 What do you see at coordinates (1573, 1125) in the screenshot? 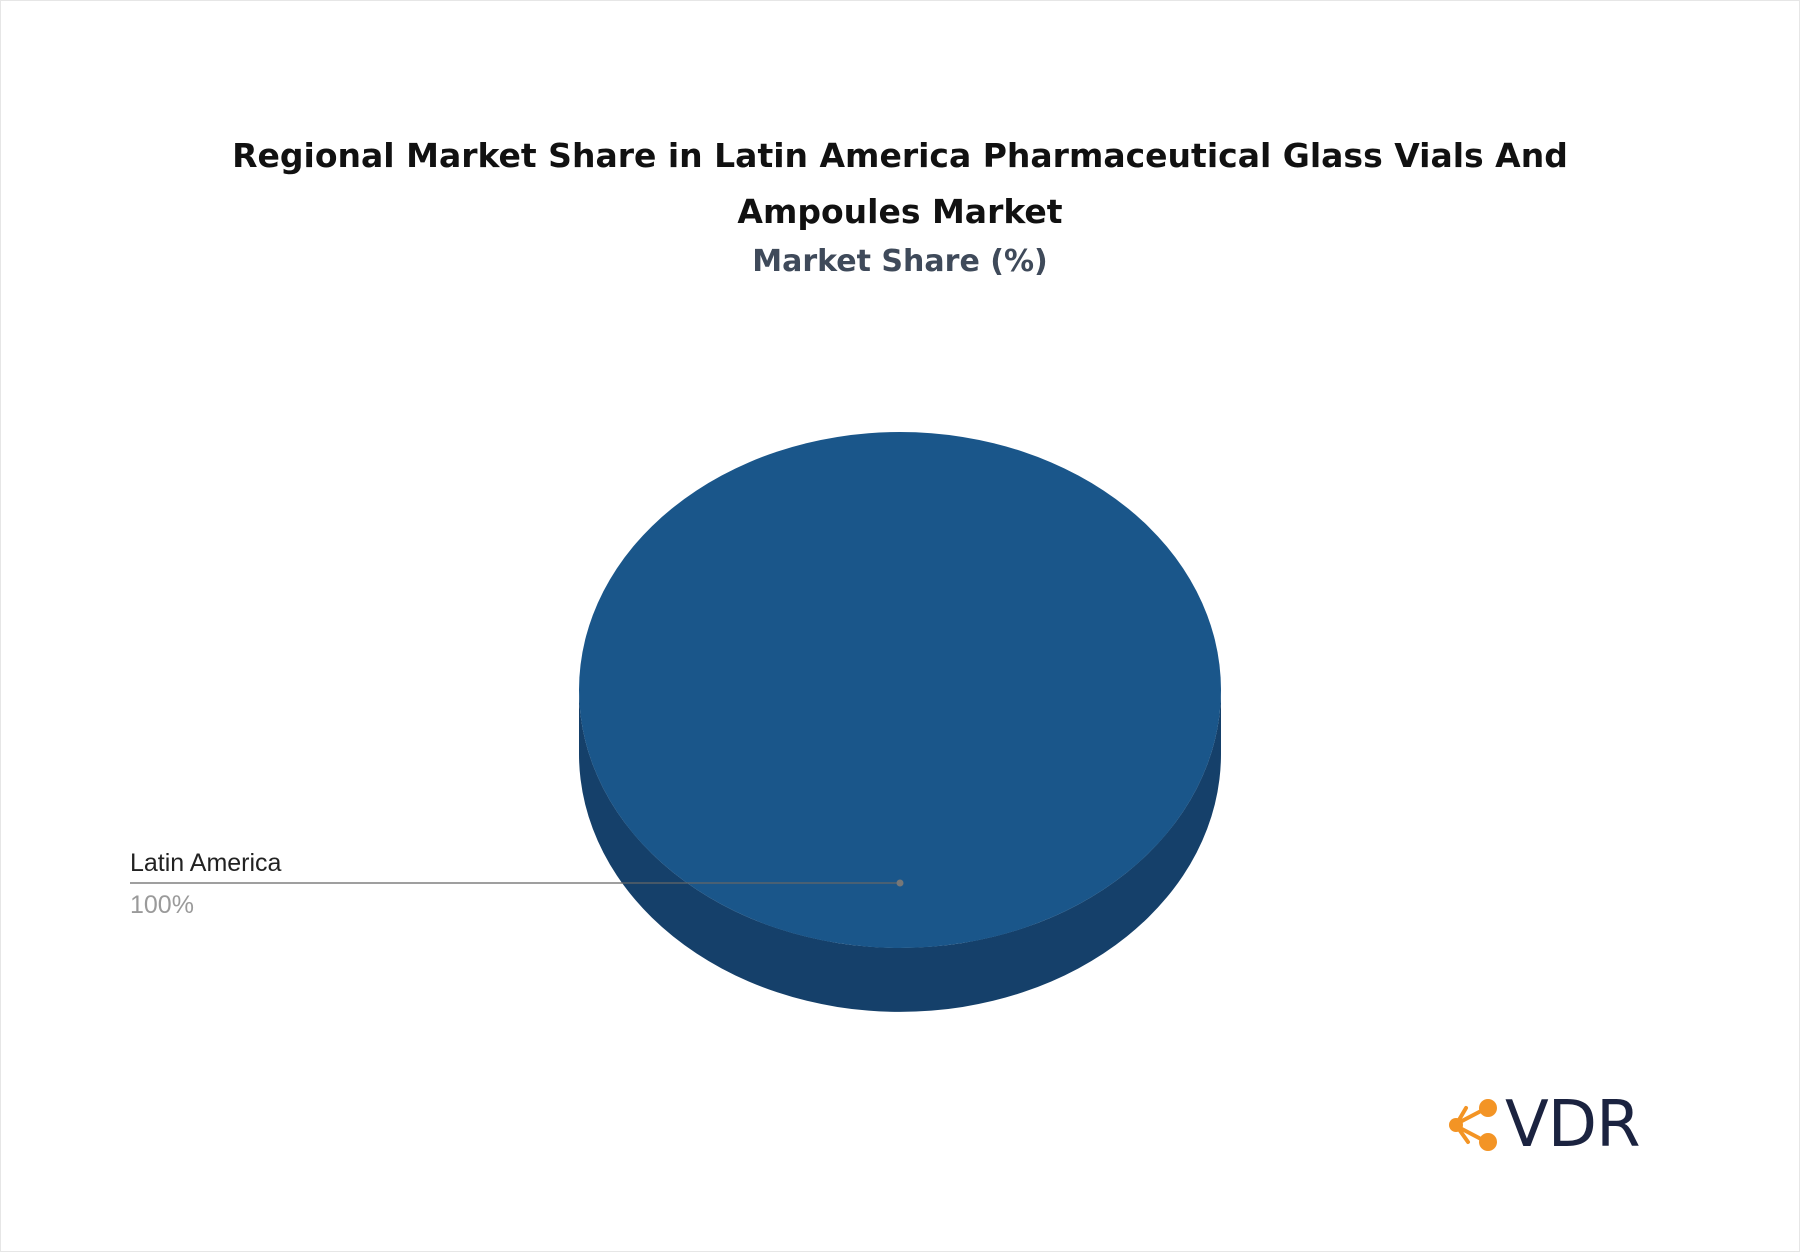
I see `brand-logo-text: VDR` at bounding box center [1573, 1125].